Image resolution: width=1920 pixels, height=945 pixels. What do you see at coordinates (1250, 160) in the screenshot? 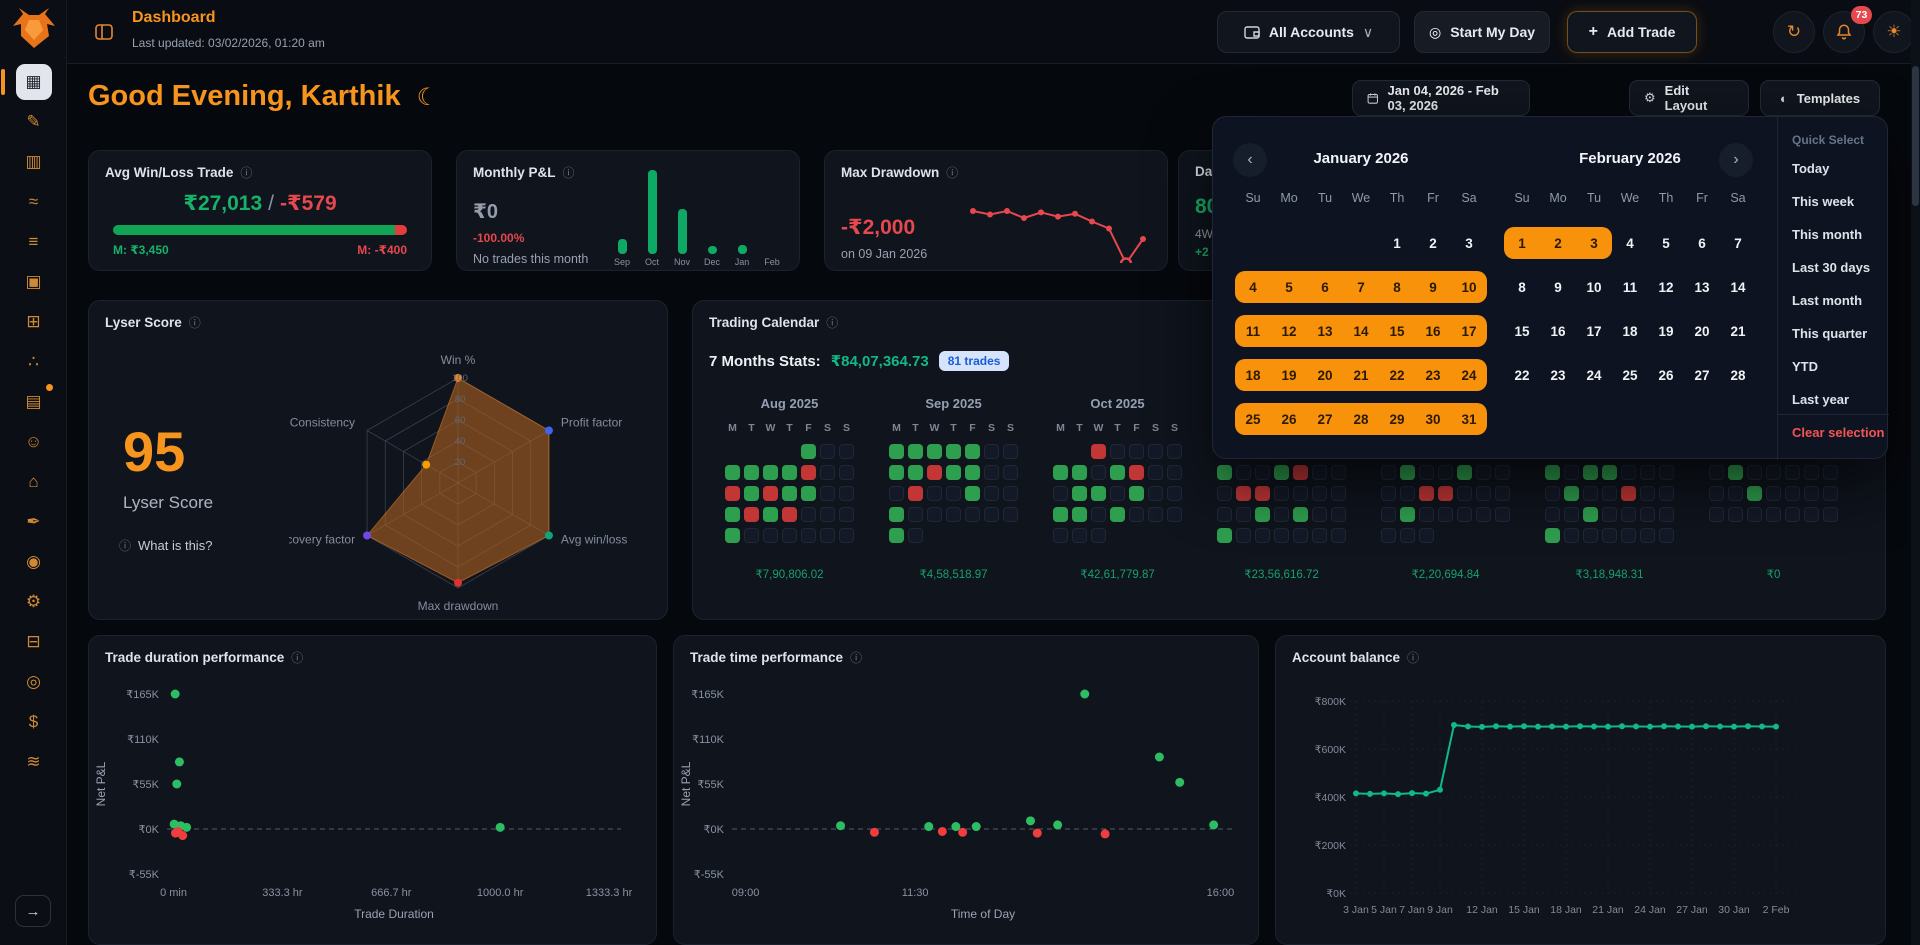
I see `prev-month-button: ‹` at bounding box center [1250, 160].